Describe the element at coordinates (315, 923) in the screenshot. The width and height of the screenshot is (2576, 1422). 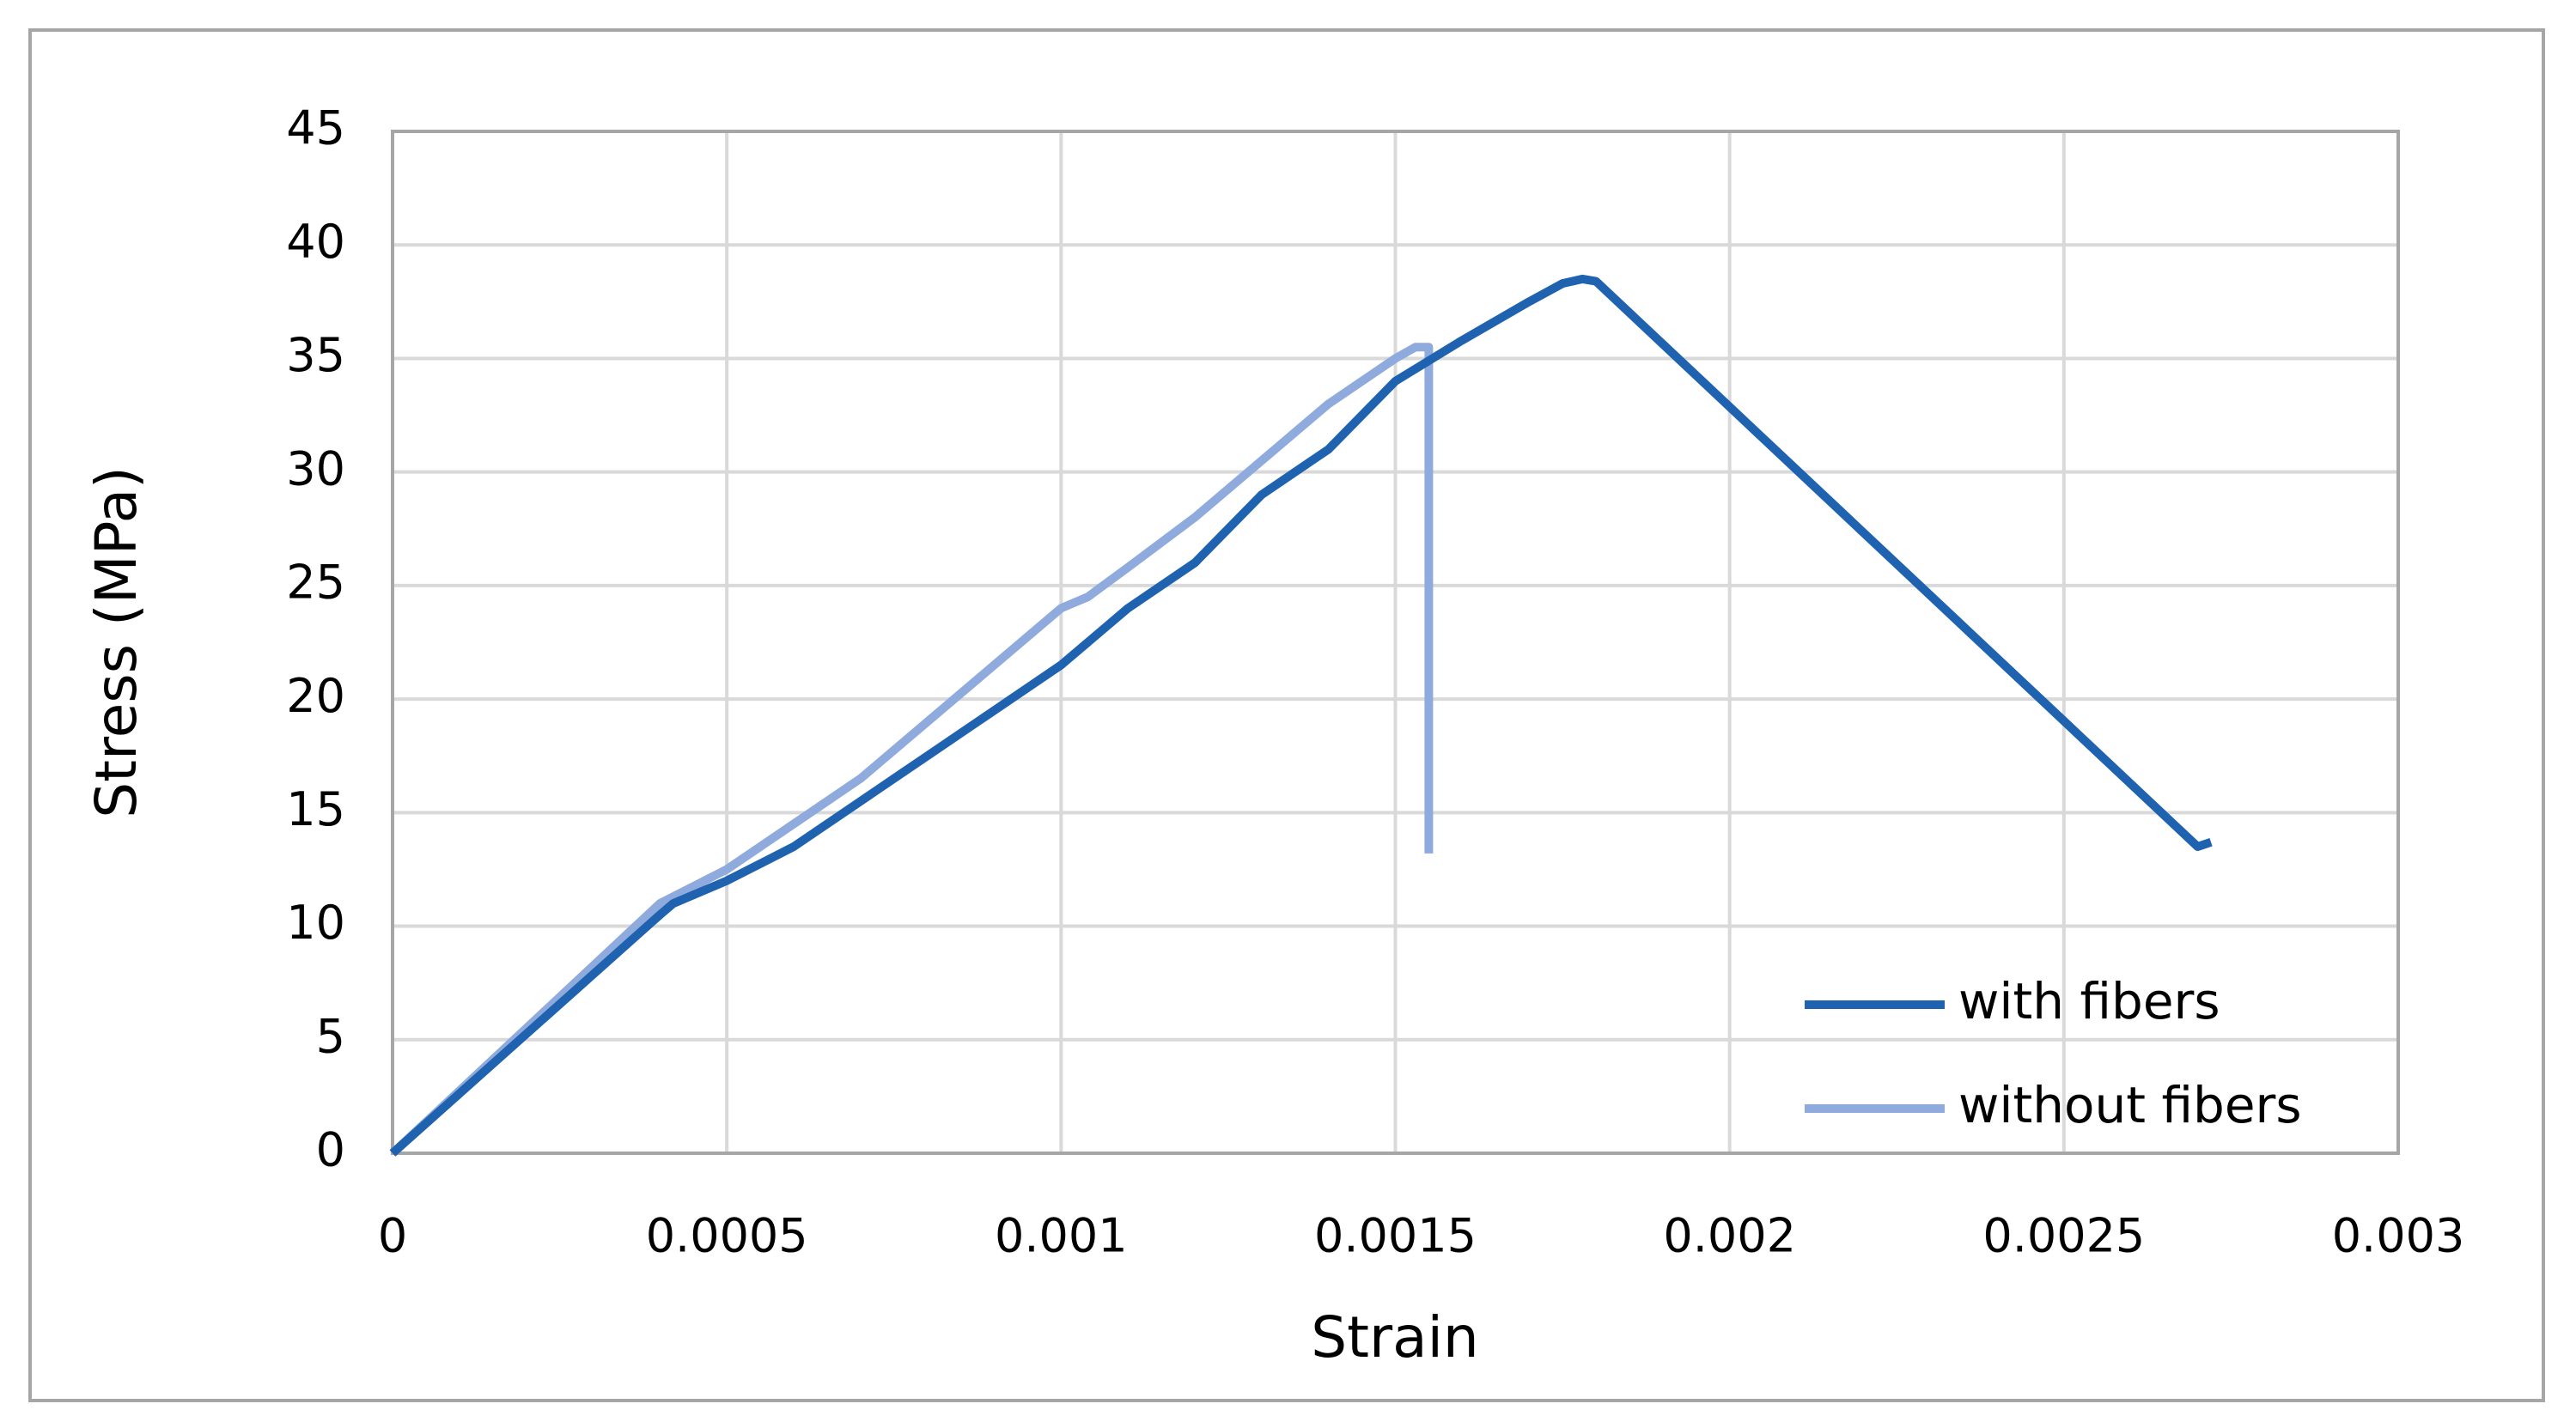
I see `y-tick-label: 10` at that location.